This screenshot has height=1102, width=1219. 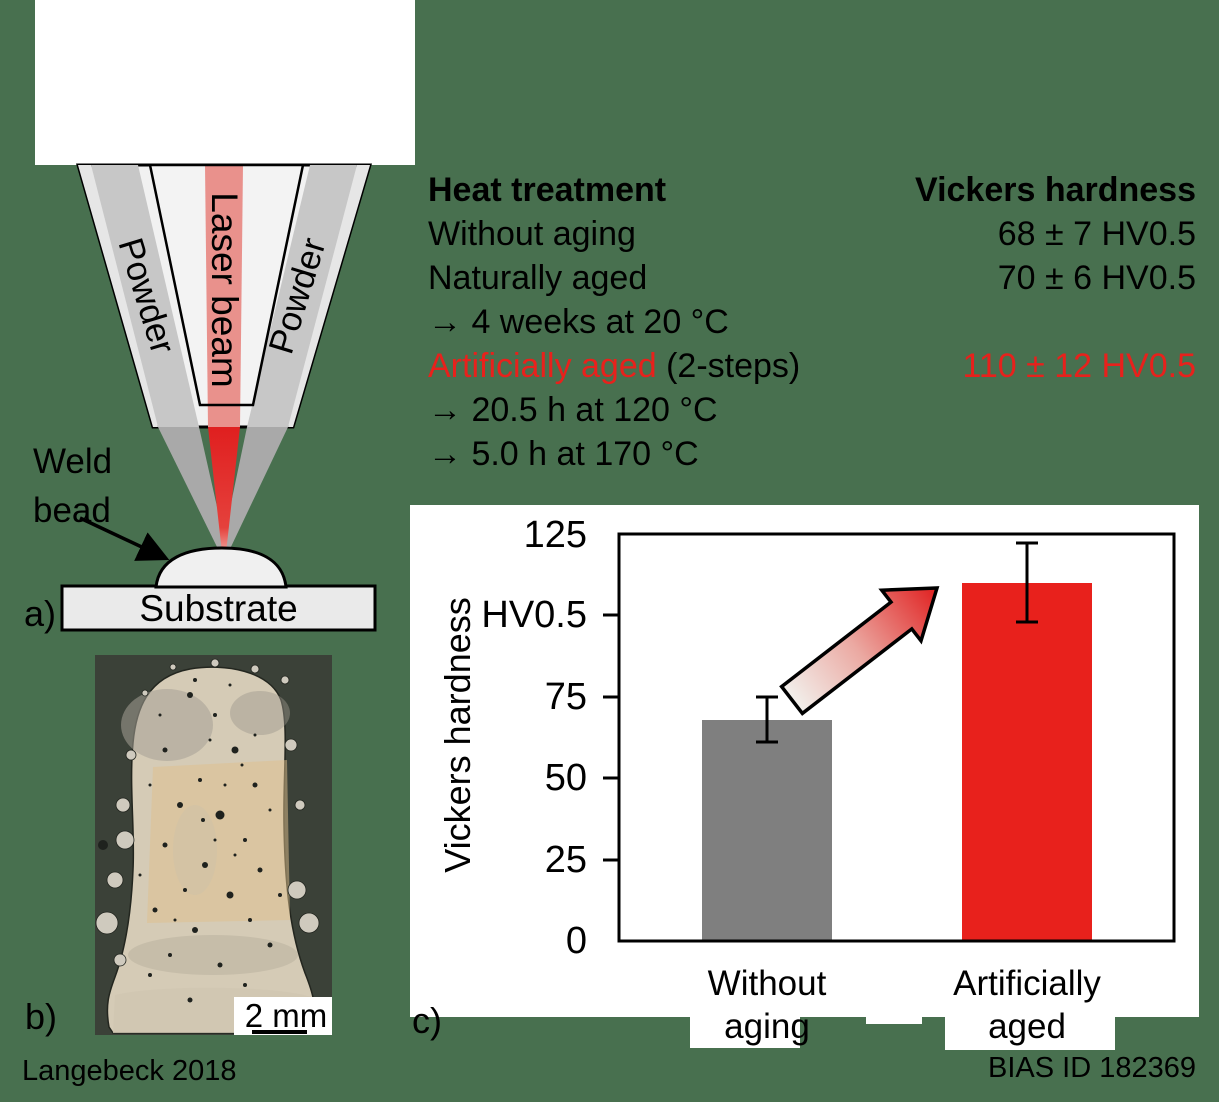 What do you see at coordinates (329, 296) in the screenshot?
I see `nozzle-wall-right` at bounding box center [329, 296].